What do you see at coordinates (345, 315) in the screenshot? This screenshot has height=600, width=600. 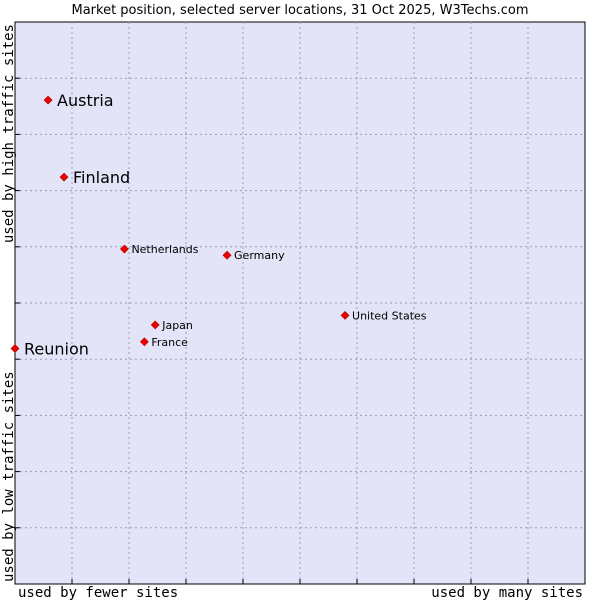 I see `point-marker-united-states` at bounding box center [345, 315].